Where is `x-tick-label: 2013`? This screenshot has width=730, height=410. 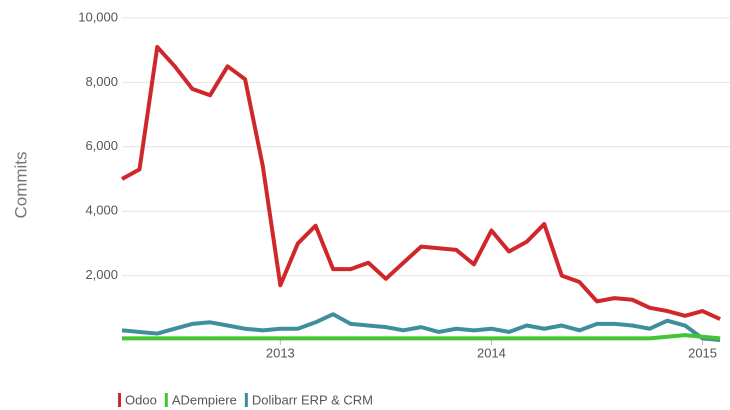
x-tick-label: 2013 is located at coordinates (280, 352).